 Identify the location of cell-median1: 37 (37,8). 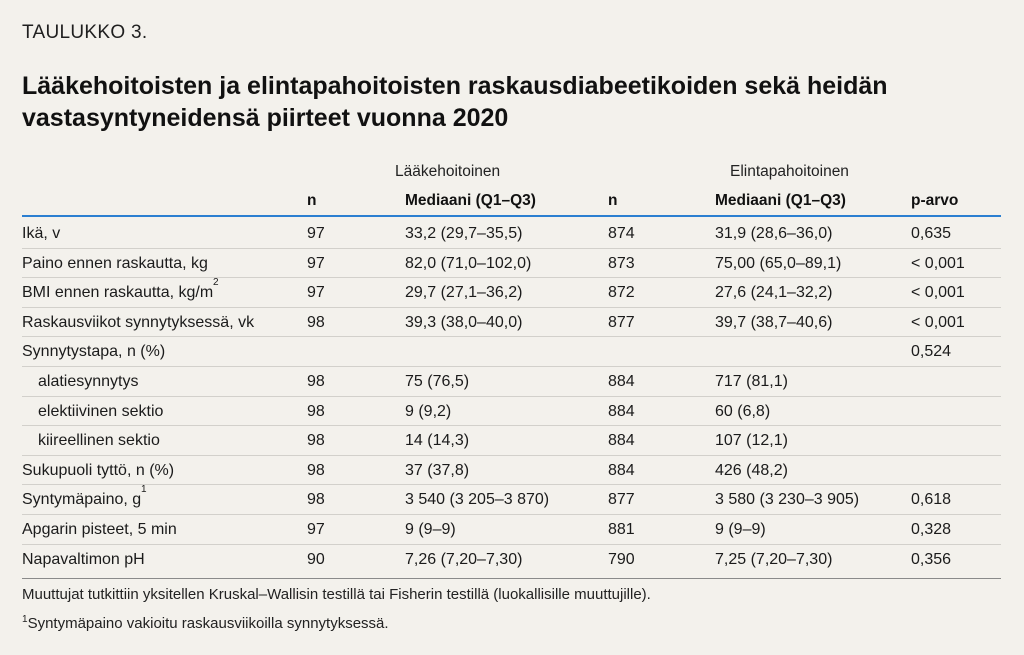
(437, 470).